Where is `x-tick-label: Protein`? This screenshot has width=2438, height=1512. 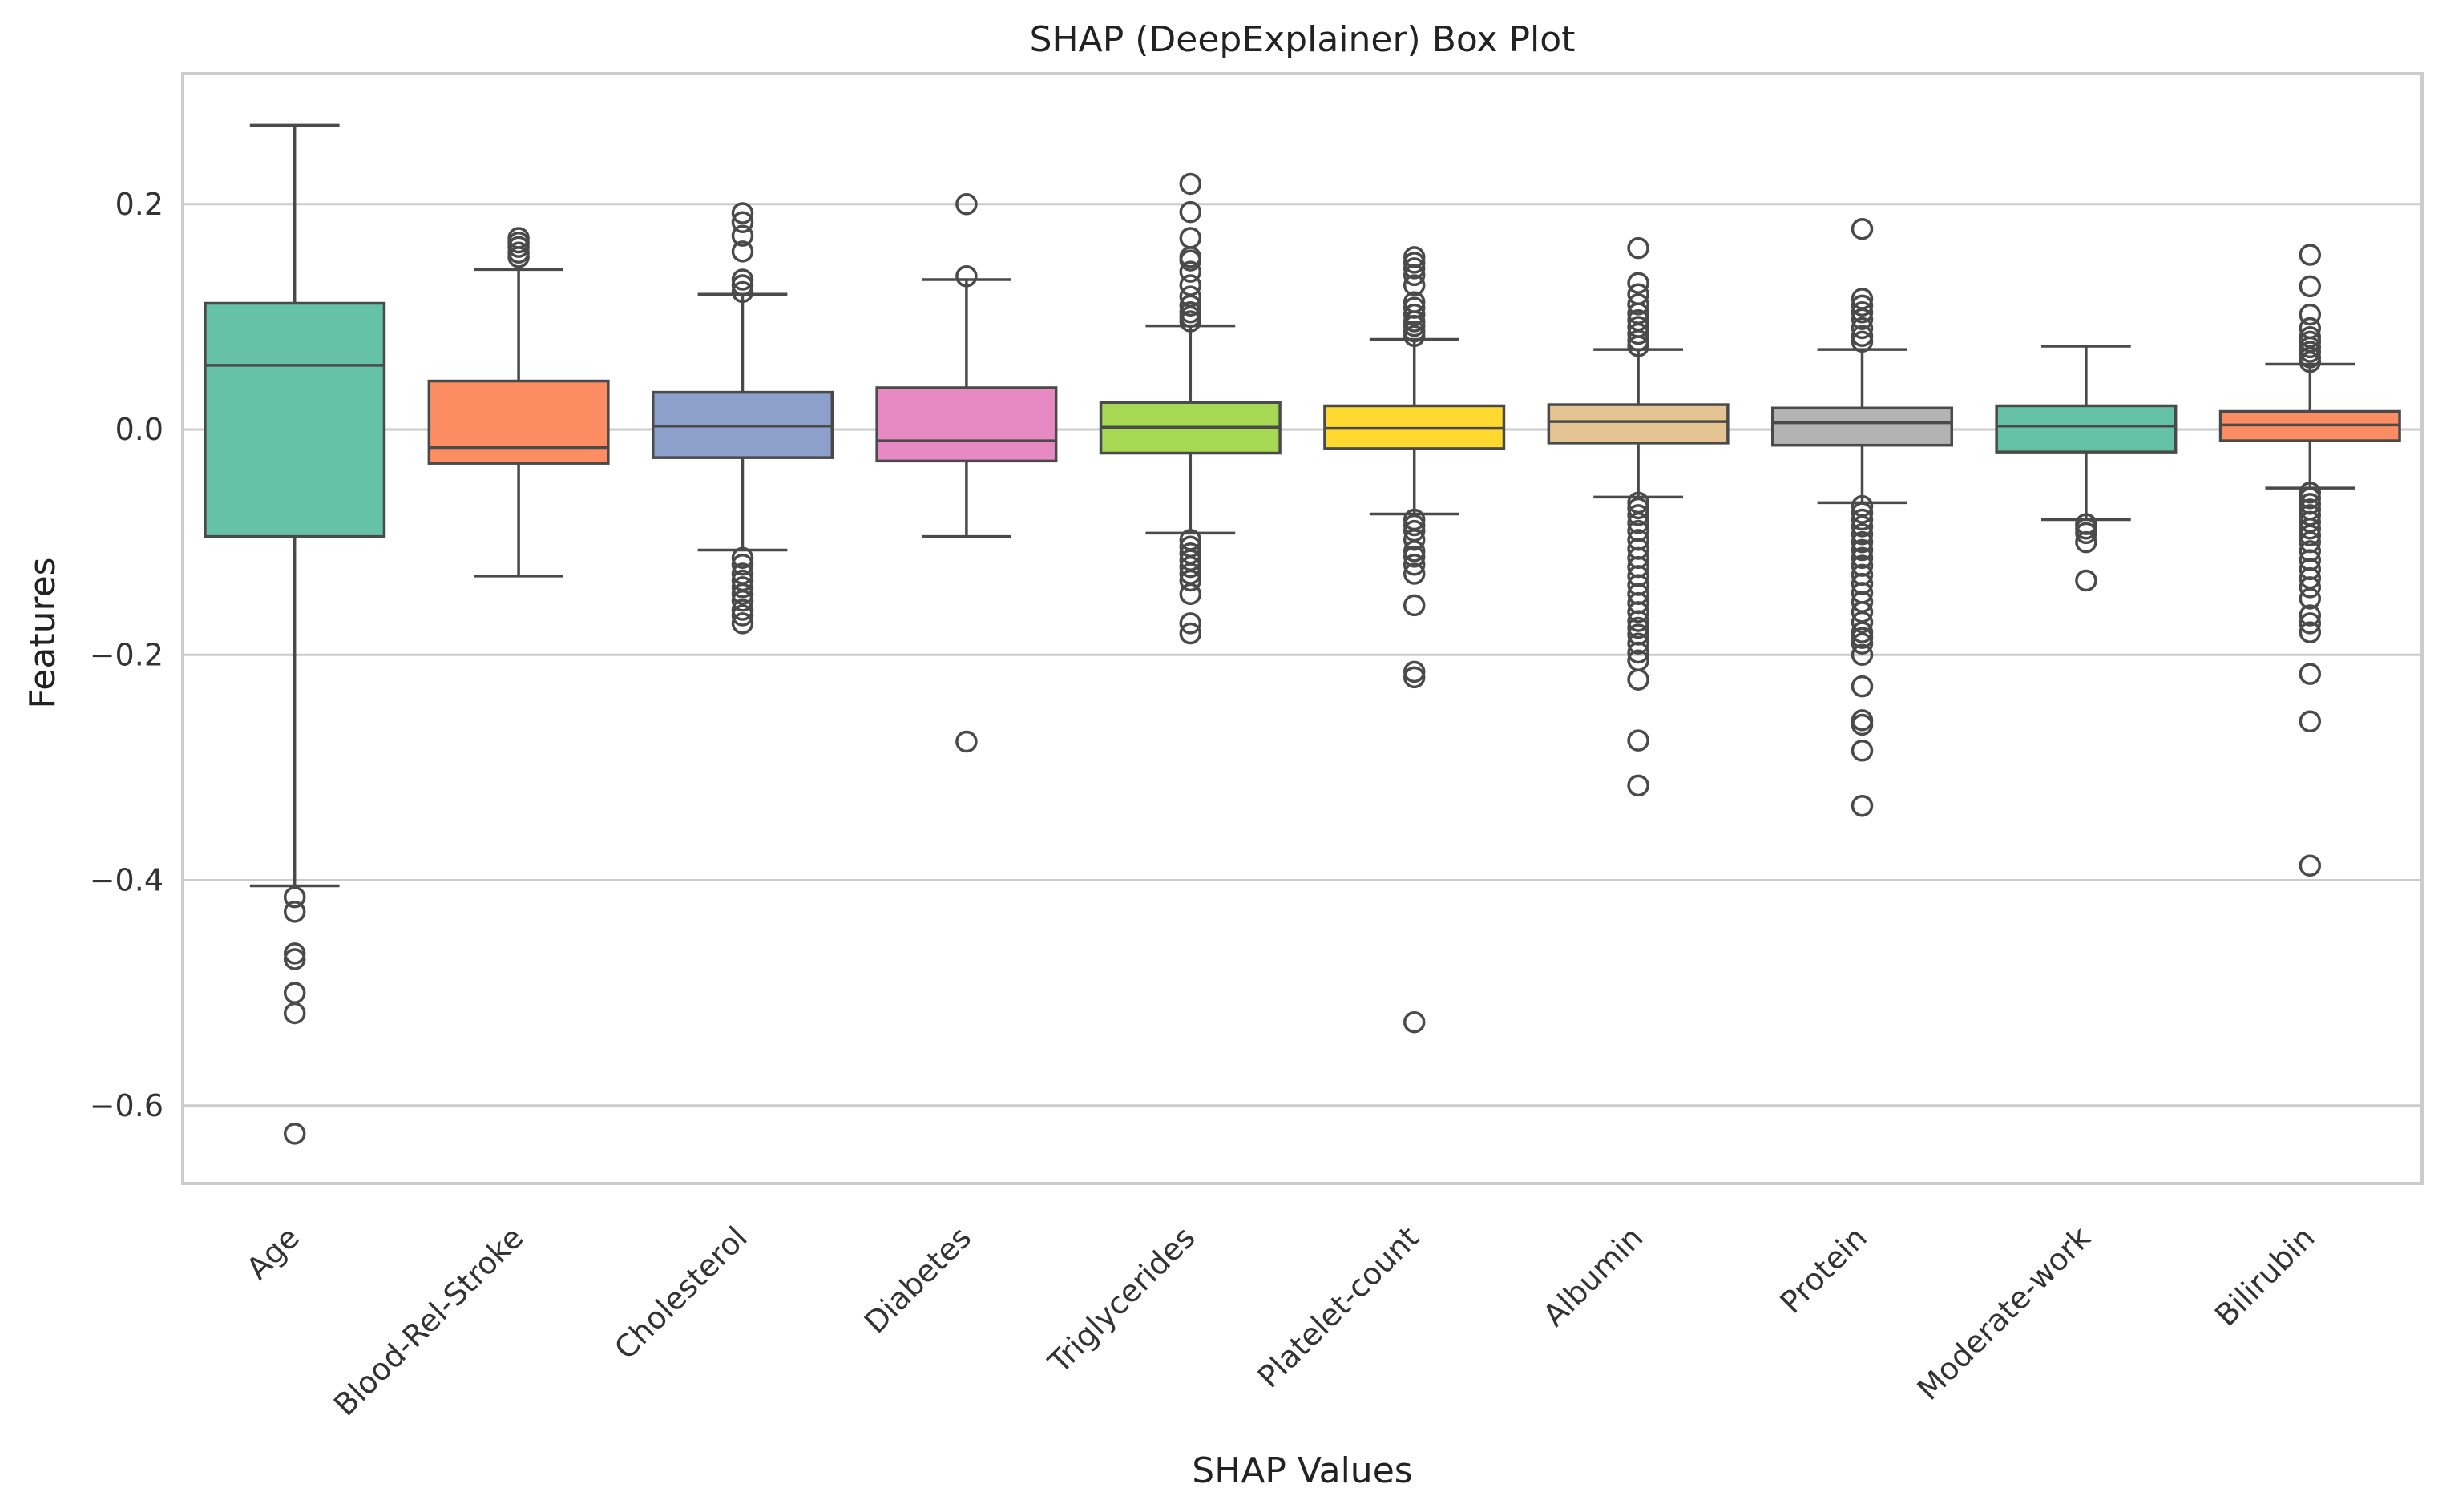
x-tick-label: Protein is located at coordinates (1824, 1270).